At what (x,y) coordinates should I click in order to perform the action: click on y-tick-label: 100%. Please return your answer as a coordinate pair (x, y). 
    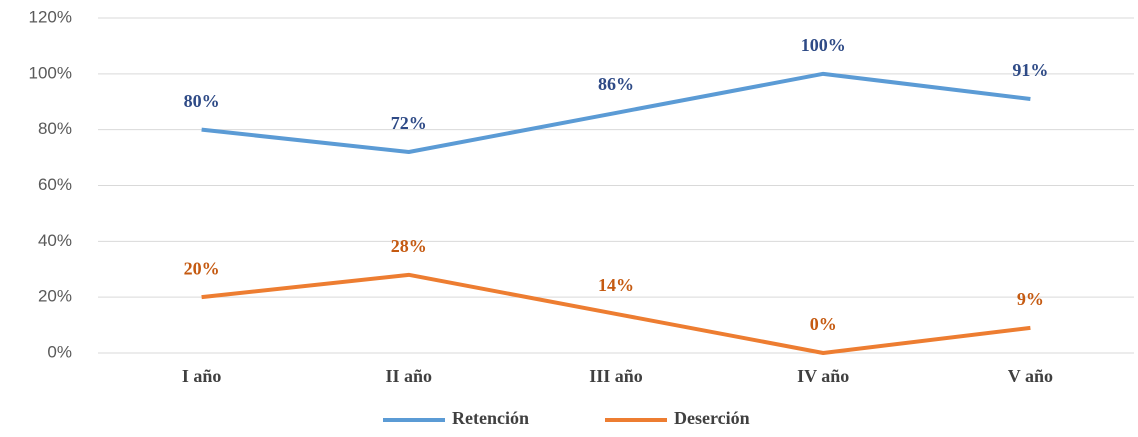
    Looking at the image, I should click on (50, 72).